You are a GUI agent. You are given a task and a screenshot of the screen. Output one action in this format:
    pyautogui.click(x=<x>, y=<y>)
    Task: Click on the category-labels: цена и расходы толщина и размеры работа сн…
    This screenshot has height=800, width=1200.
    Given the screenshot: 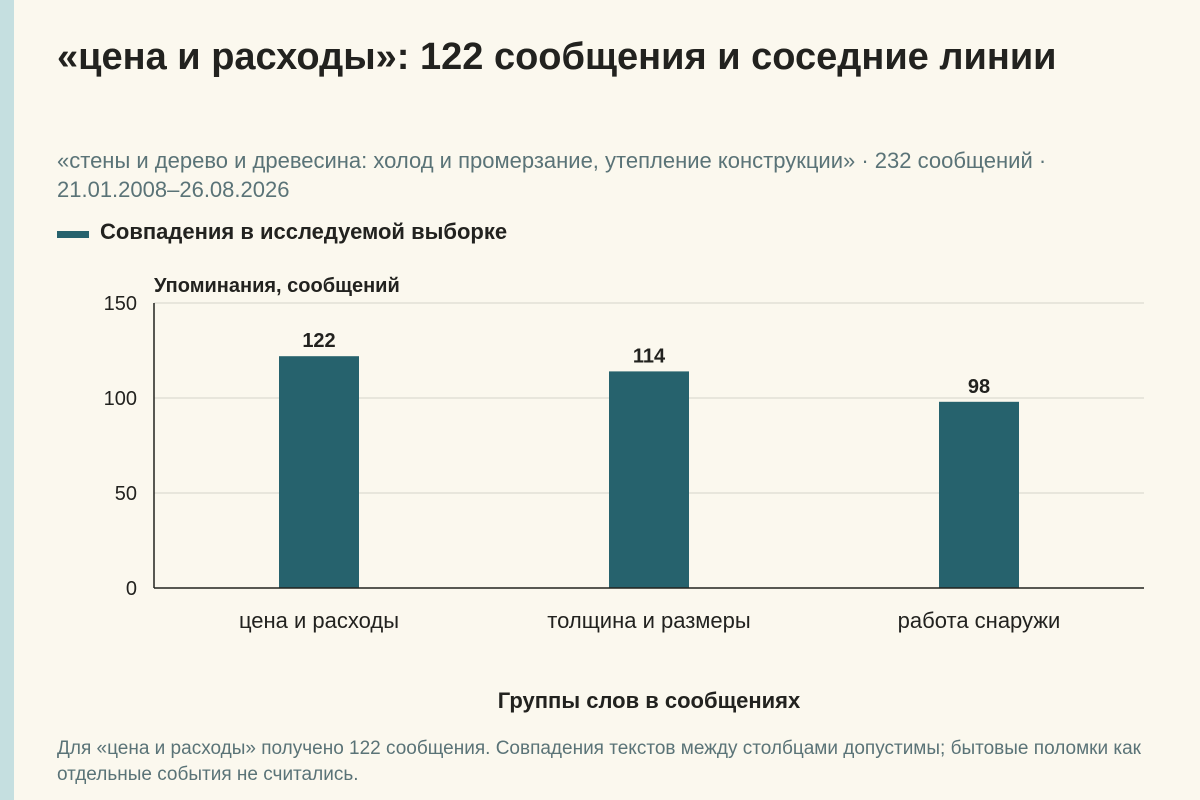 What is the action you would take?
    pyautogui.click(x=649, y=620)
    